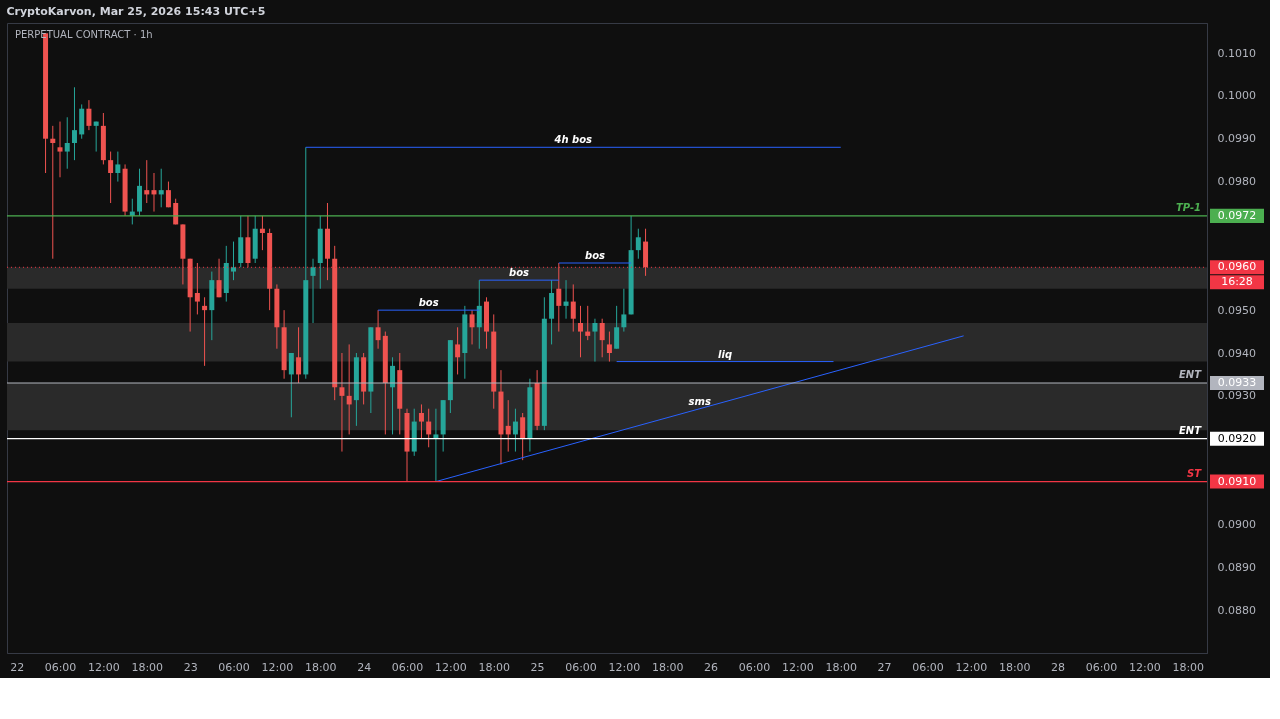 The image size is (1280, 719). What do you see at coordinates (1236, 353) in the screenshot?
I see `y-tick-label: 0.0940` at bounding box center [1236, 353].